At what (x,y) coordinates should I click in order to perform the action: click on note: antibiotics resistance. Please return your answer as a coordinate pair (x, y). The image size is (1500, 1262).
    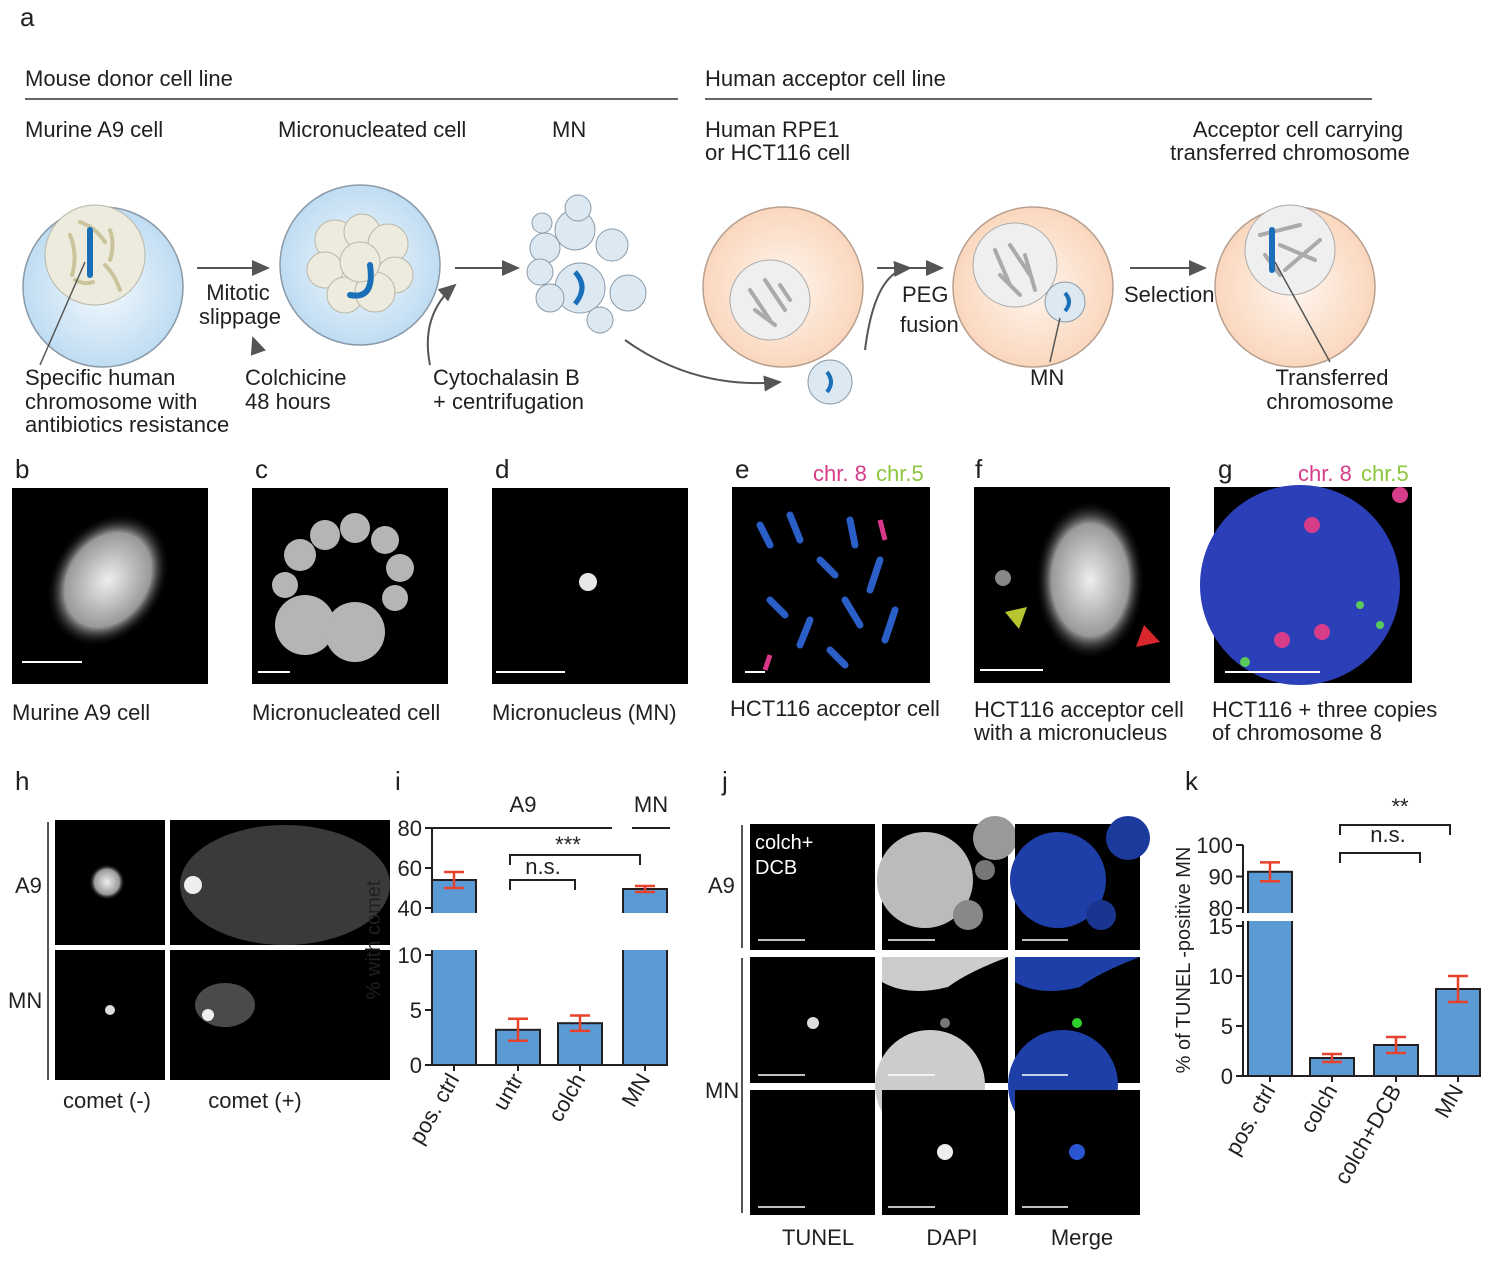
    Looking at the image, I should click on (127, 424).